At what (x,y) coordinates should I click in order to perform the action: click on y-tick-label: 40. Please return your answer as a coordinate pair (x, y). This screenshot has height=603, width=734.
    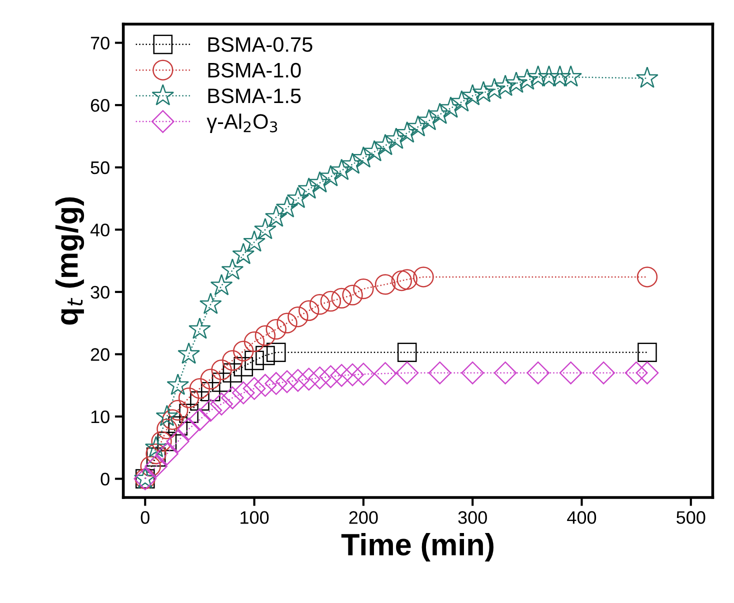
    Looking at the image, I should click on (100, 230).